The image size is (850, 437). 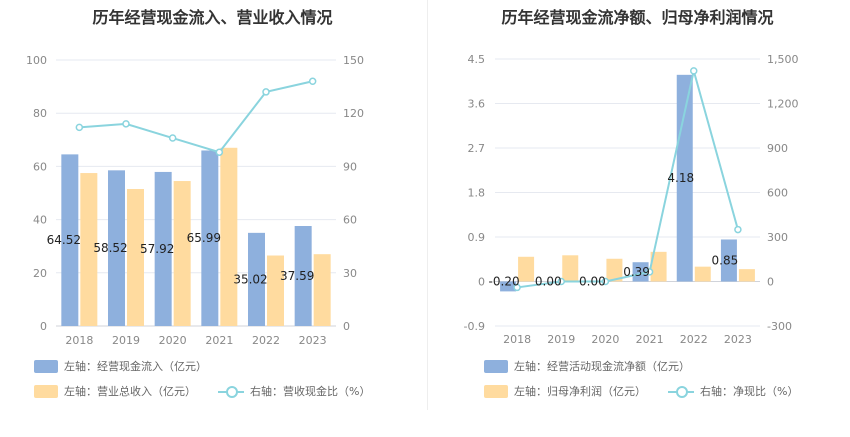 What do you see at coordinates (64, 240) in the screenshot?
I see `data-label: 64.52` at bounding box center [64, 240].